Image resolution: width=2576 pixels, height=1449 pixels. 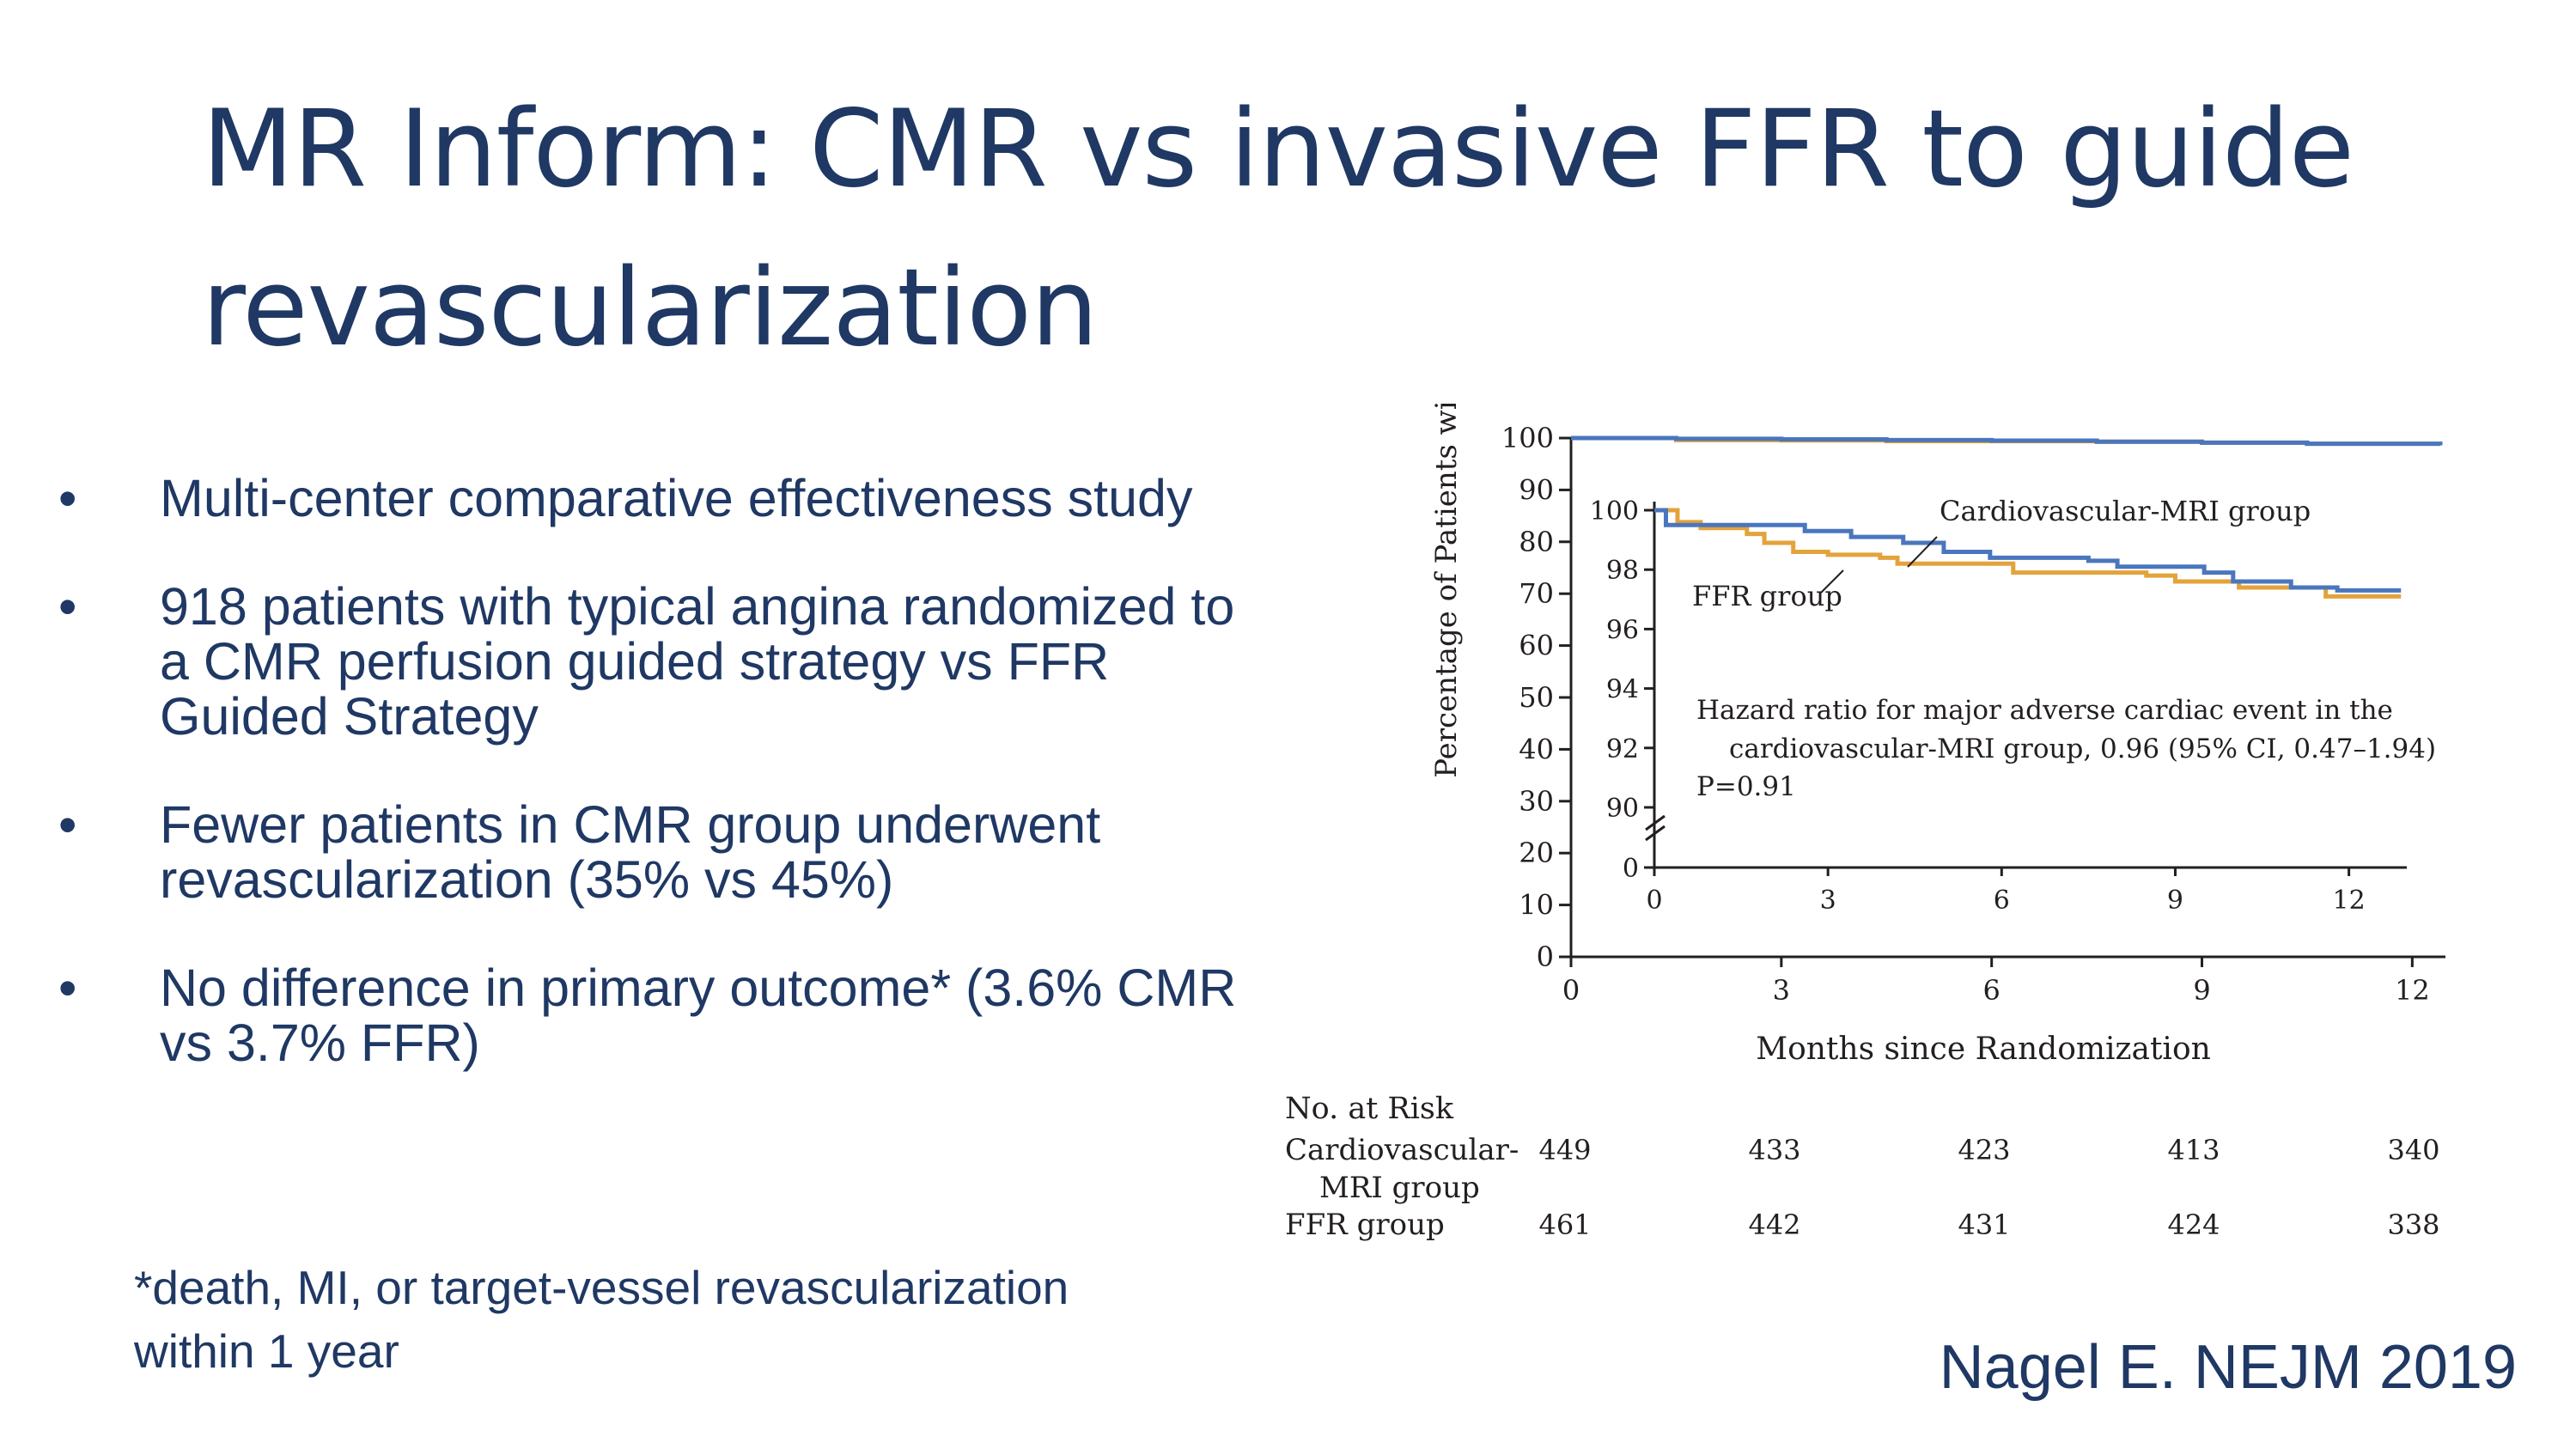 What do you see at coordinates (2413, 1225) in the screenshot?
I see `risk-value: 338` at bounding box center [2413, 1225].